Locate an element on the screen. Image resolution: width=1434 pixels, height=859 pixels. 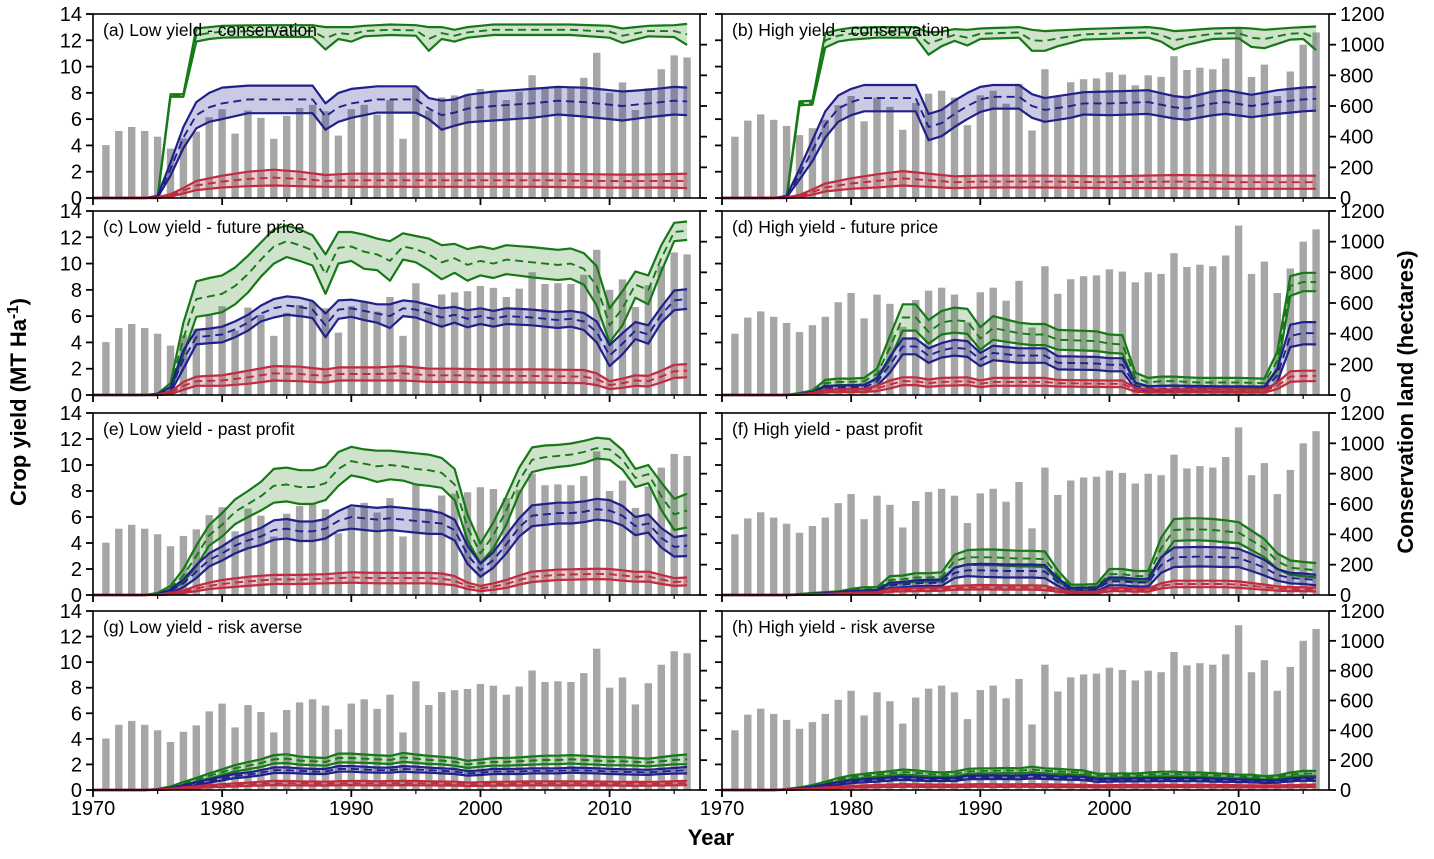
y-right-tick-label: 1000 is located at coordinates (1362, 642).